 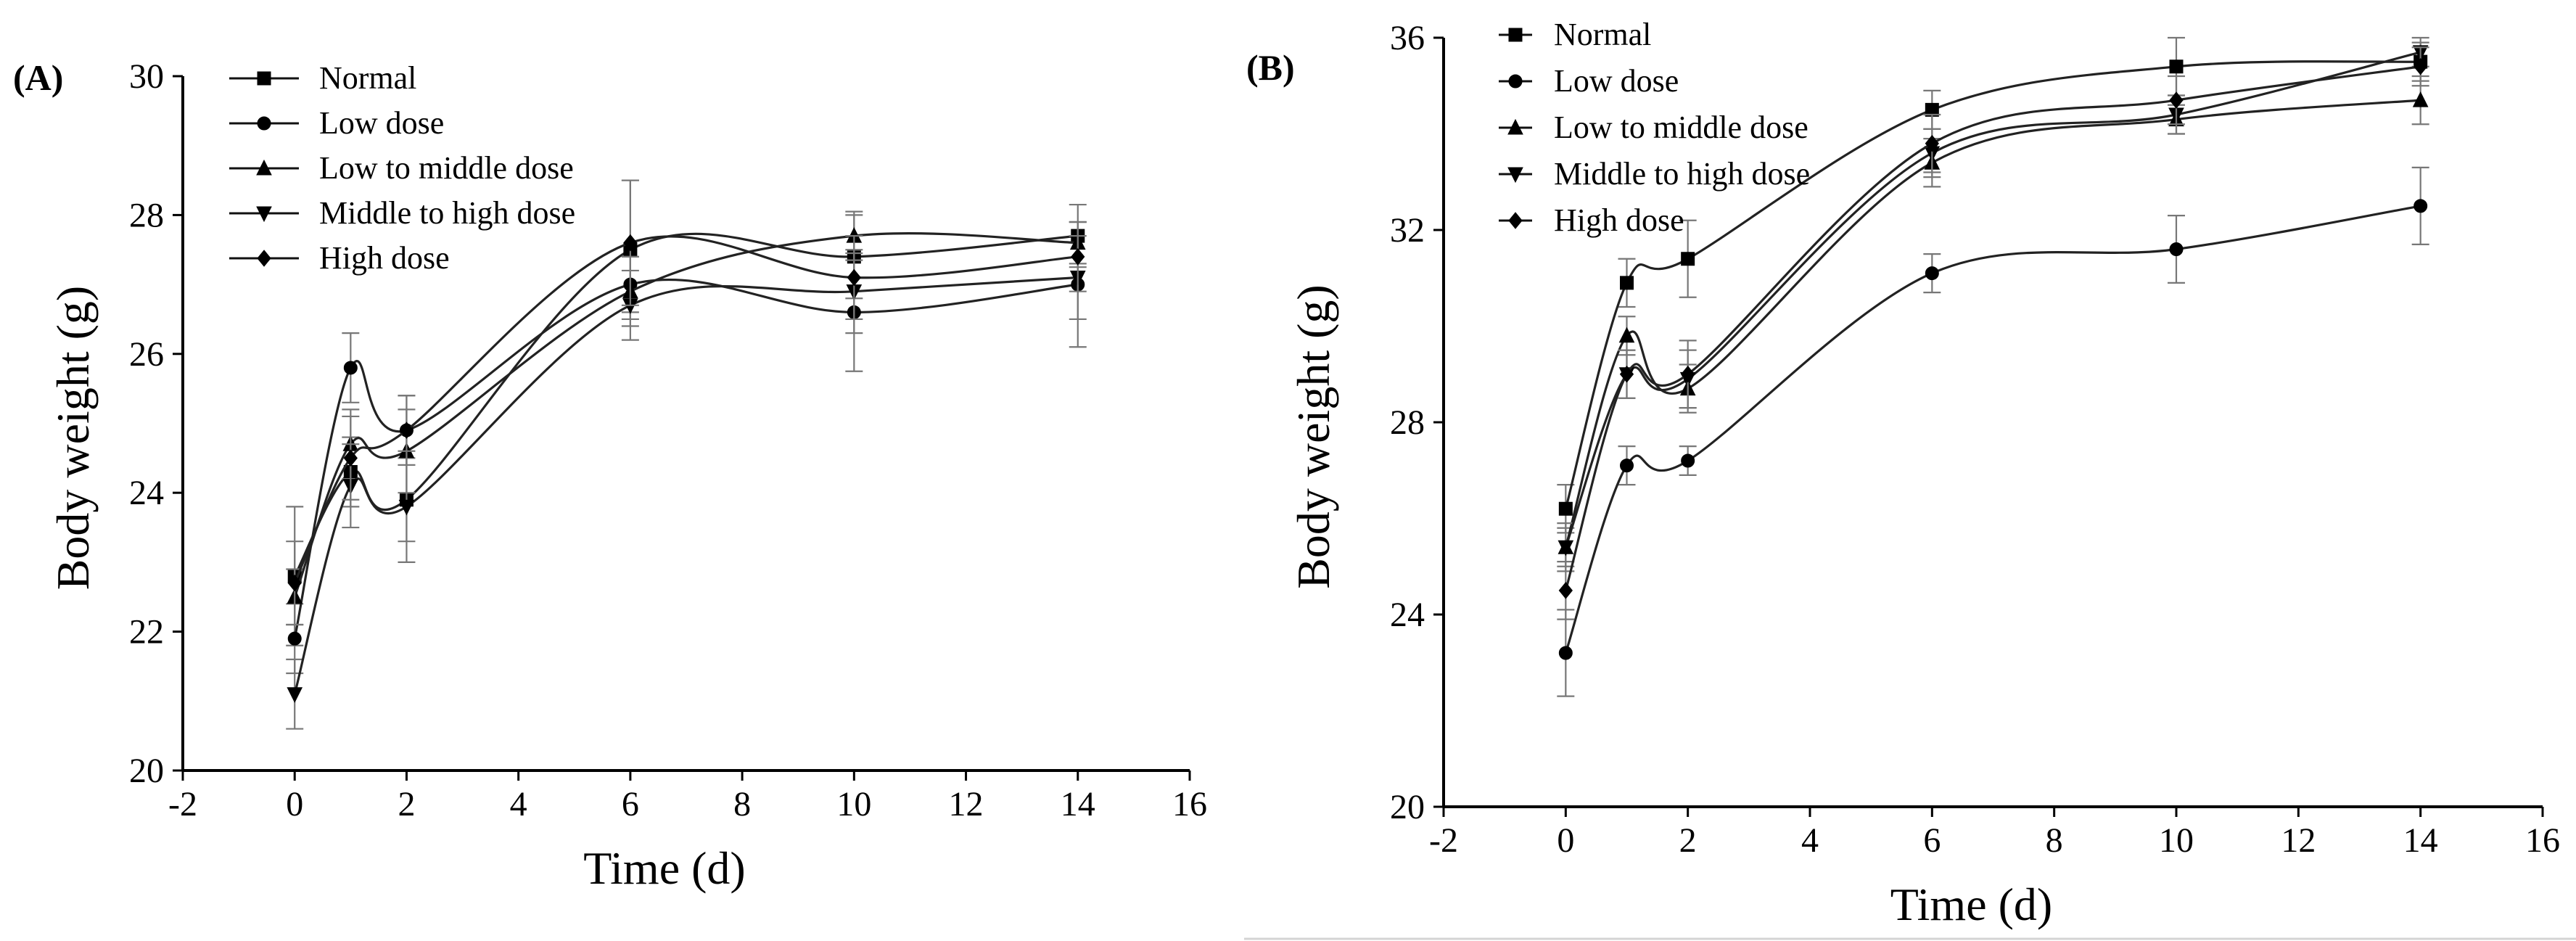 What do you see at coordinates (1407, 38) in the screenshot?
I see `y-tick-label: 36` at bounding box center [1407, 38].